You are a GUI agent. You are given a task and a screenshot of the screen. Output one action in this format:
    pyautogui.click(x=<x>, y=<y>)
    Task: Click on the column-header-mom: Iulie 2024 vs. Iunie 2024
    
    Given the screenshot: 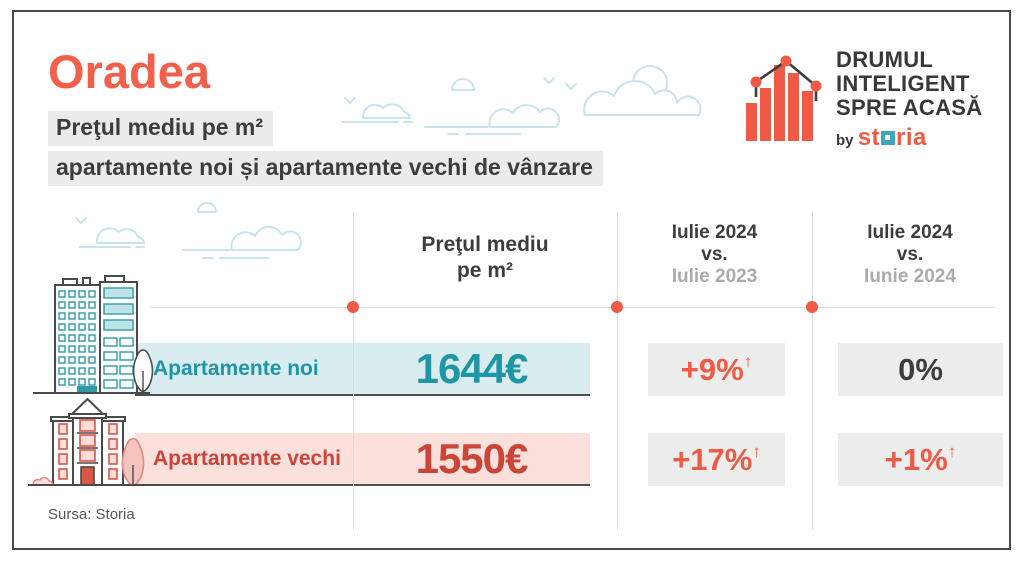 What is the action you would take?
    pyautogui.click(x=910, y=254)
    